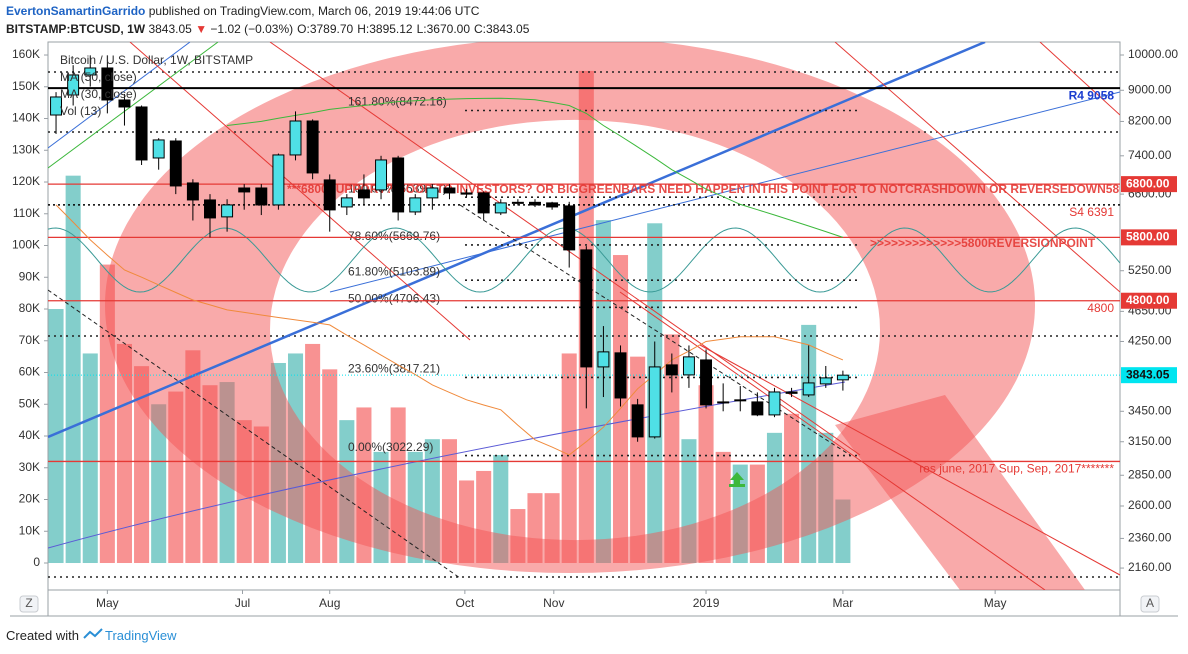  Describe the element at coordinates (107, 603) in the screenshot. I see `x-tick-label: May` at that location.